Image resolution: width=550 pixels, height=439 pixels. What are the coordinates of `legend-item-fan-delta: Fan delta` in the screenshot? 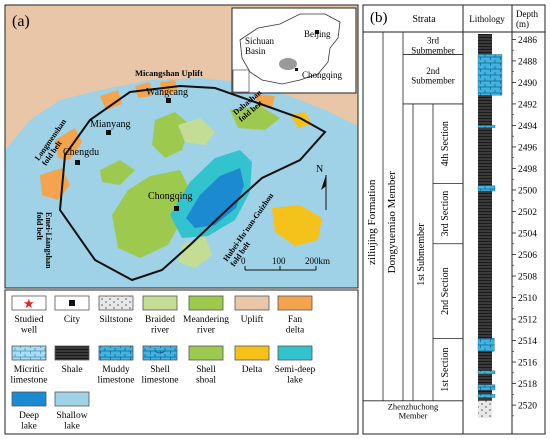 It's located at (295, 315).